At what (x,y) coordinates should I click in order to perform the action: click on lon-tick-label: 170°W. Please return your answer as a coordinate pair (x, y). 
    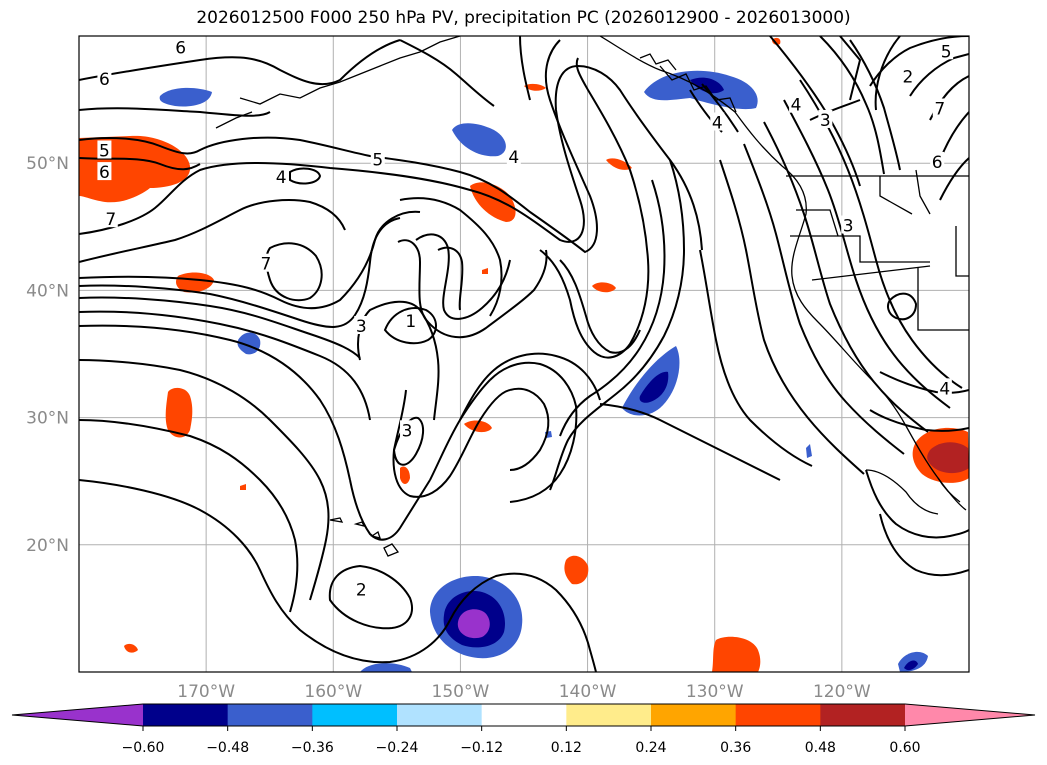
    Looking at the image, I should click on (206, 692).